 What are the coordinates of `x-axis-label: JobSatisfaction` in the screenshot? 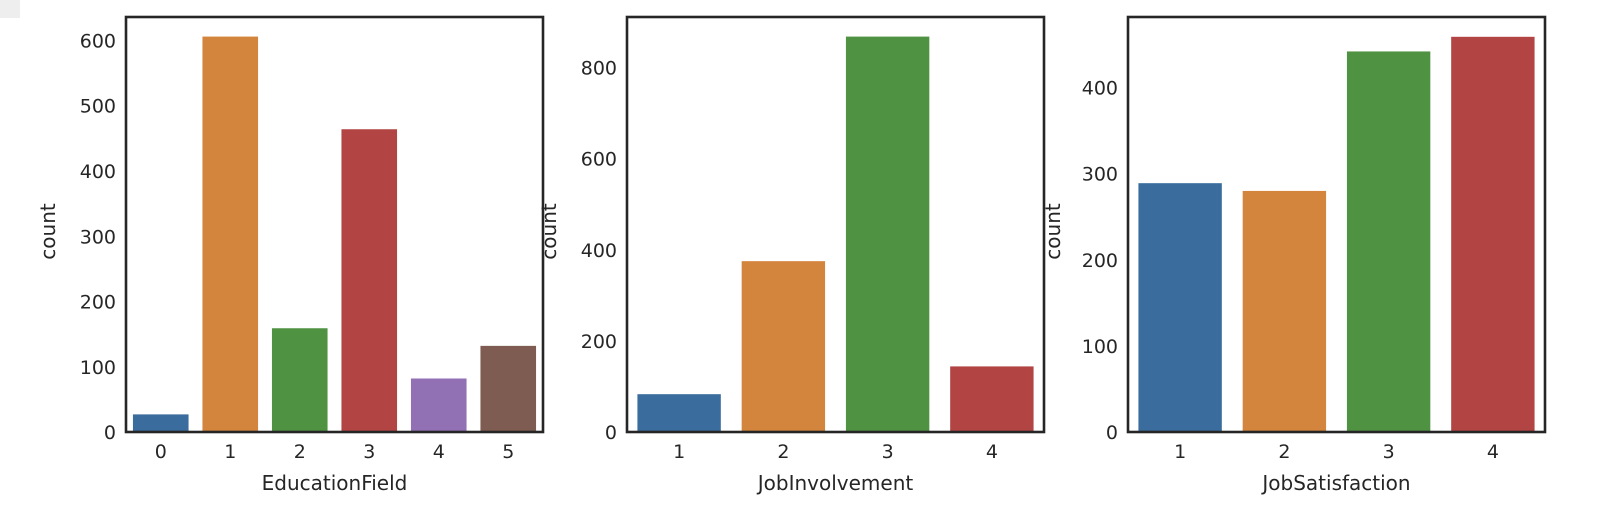 It's located at (1335, 483).